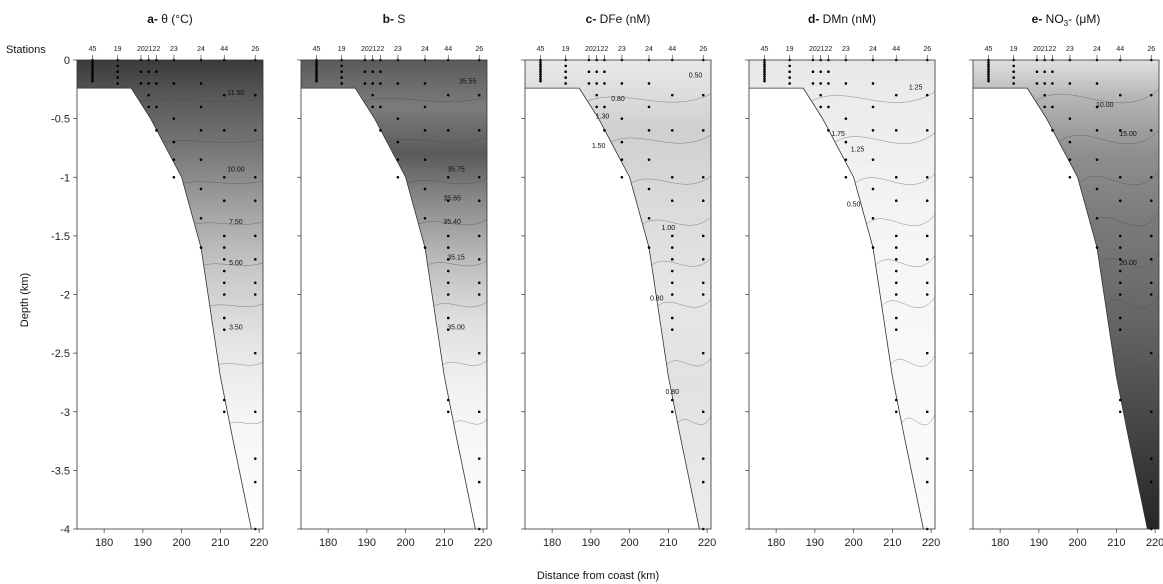 This screenshot has height=584, width=1163. What do you see at coordinates (236, 328) in the screenshot?
I see `contour-label: 3.50` at bounding box center [236, 328].